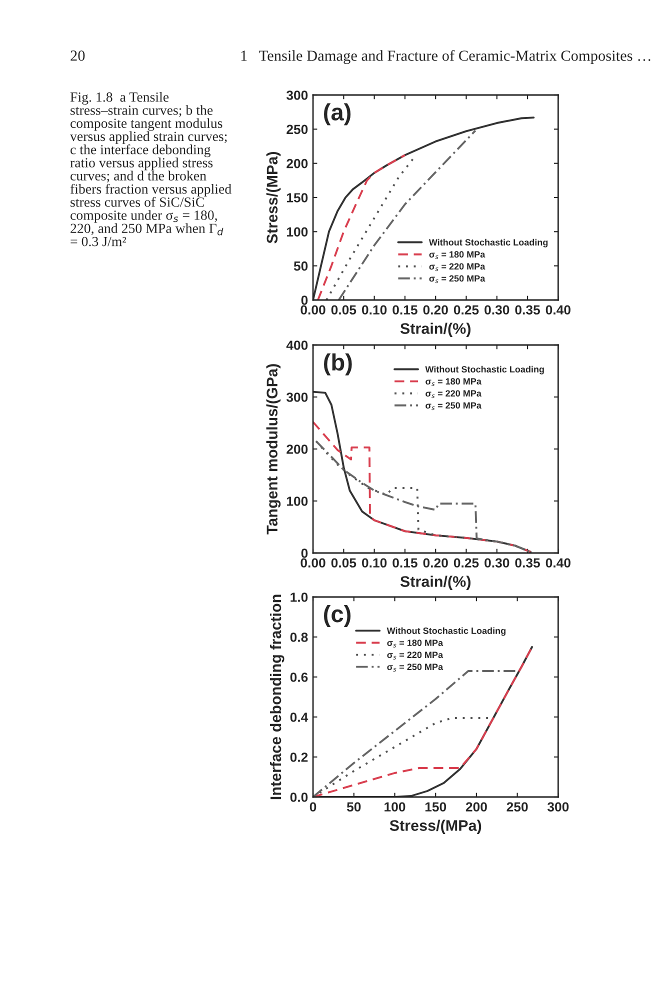  Describe the element at coordinates (273, 449) in the screenshot. I see `y-axis-title: Tangent modulus/(GPa)` at that location.